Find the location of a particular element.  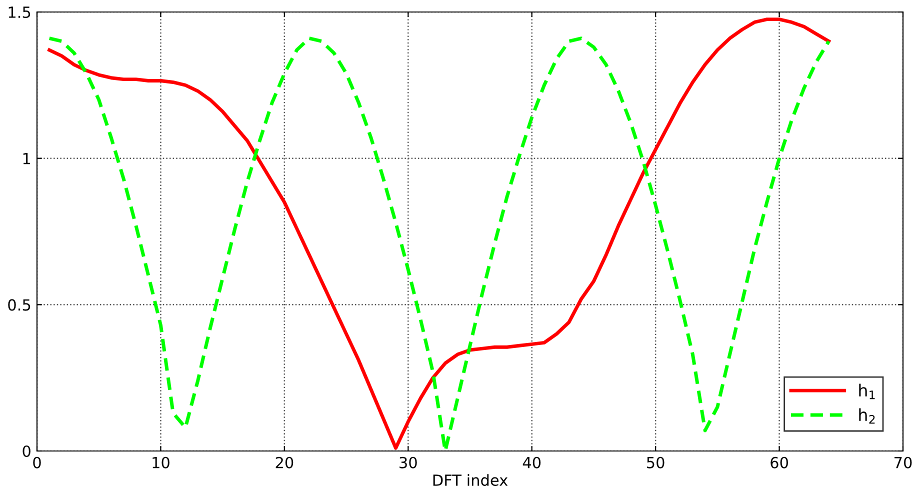

x-tick-label: 70 is located at coordinates (903, 462).